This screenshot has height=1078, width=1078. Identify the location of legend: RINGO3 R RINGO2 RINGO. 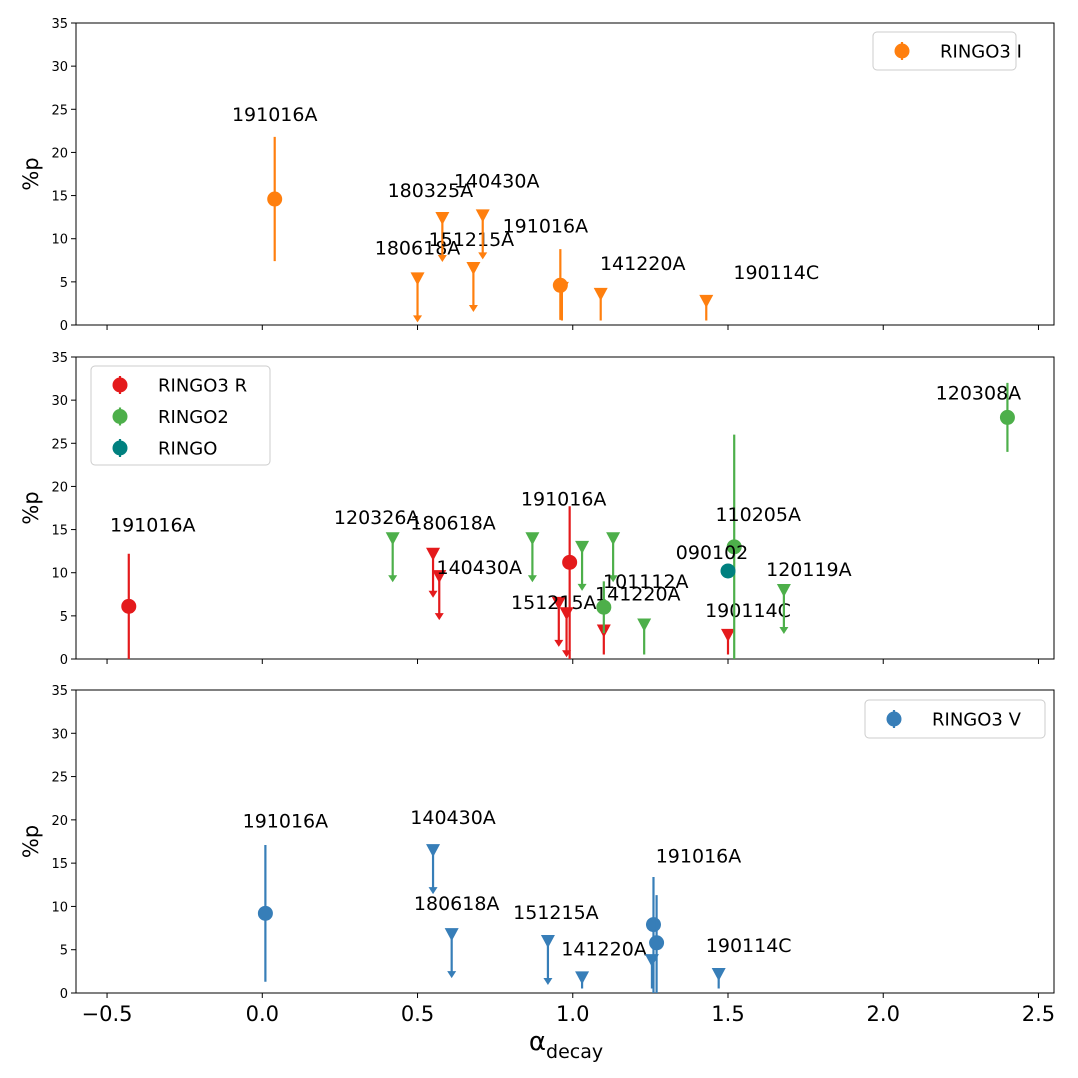
(180, 415).